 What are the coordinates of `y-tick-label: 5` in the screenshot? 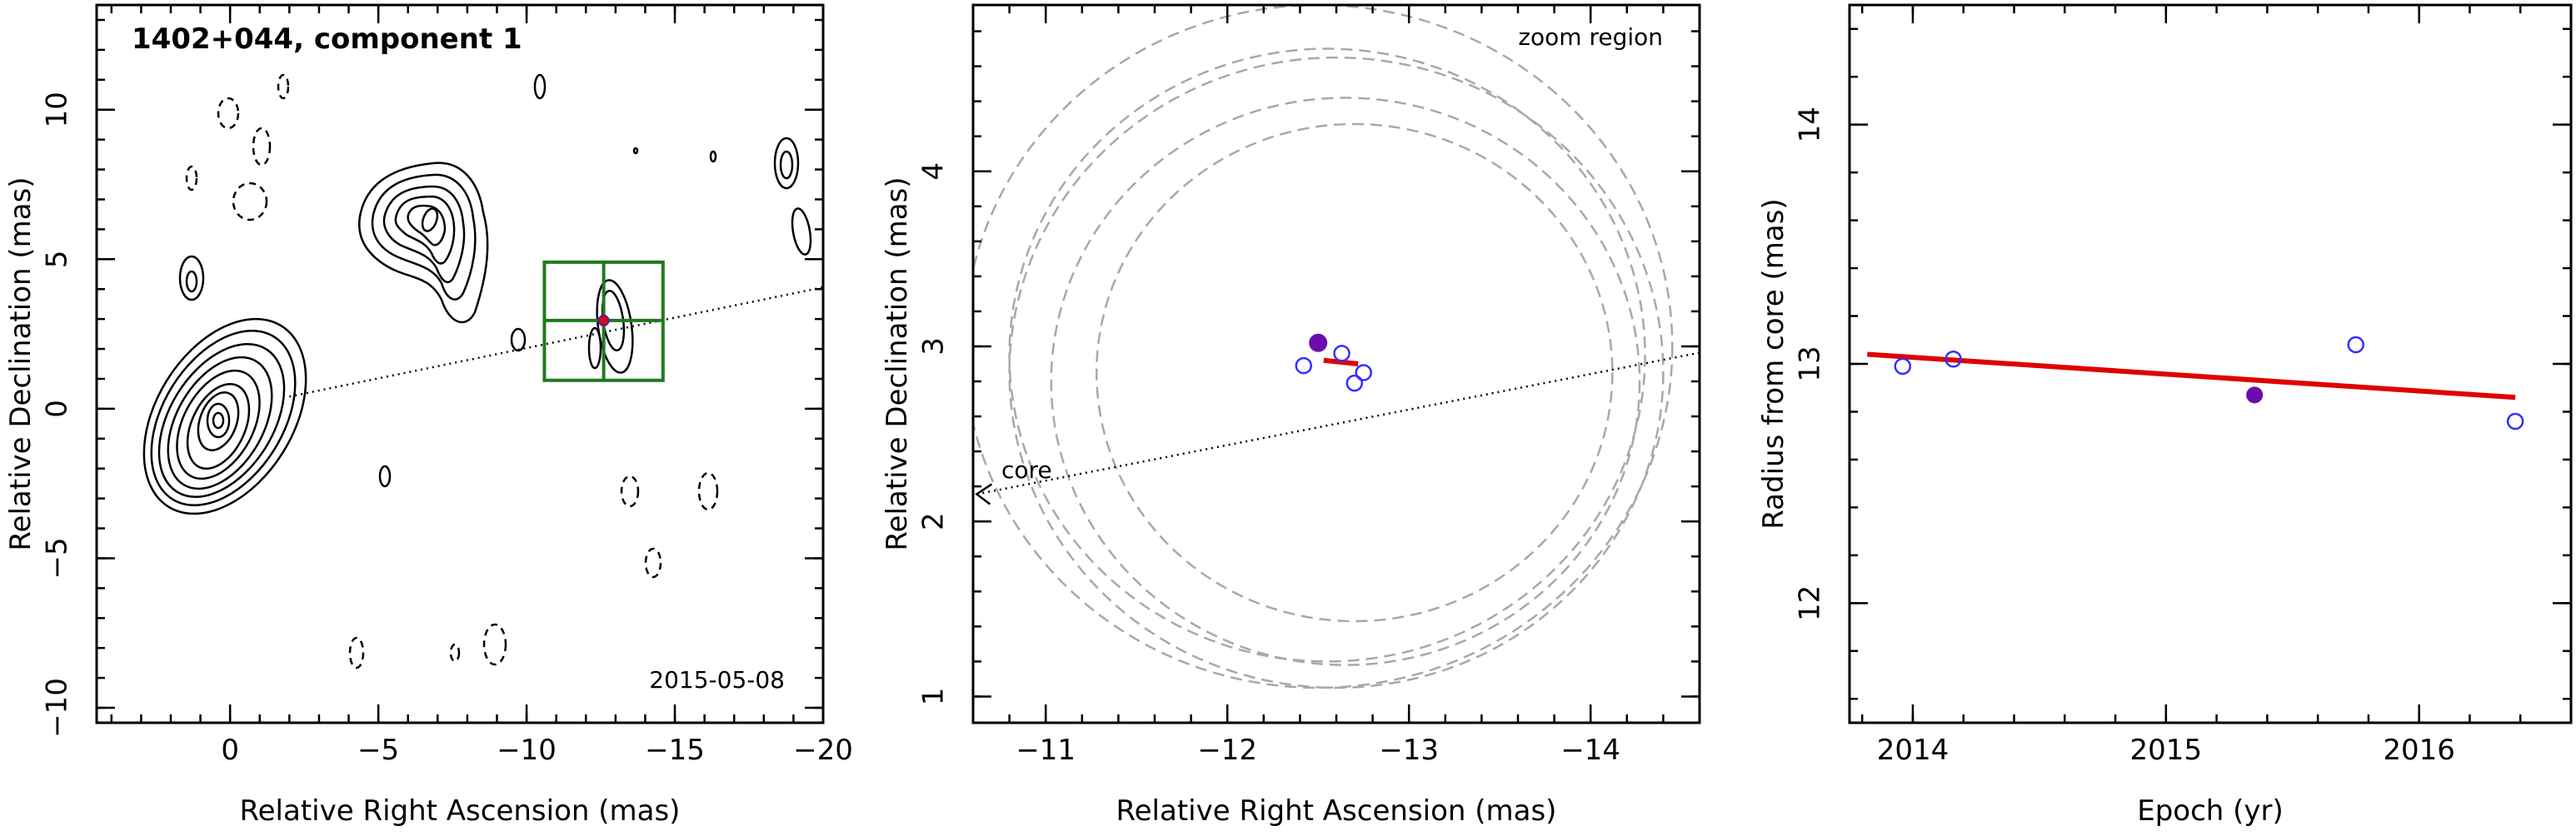 It's located at (57, 259).